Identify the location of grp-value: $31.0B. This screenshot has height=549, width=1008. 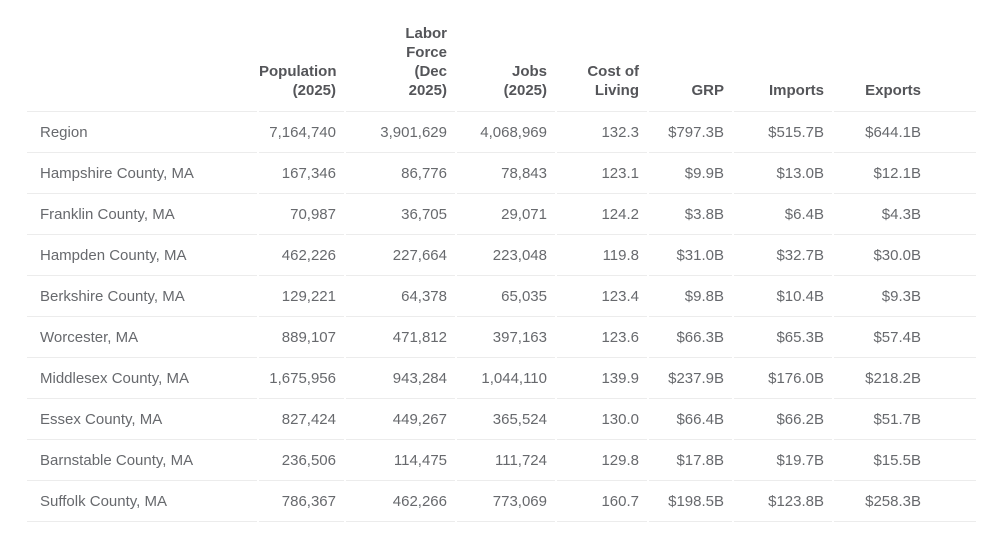
(690, 255).